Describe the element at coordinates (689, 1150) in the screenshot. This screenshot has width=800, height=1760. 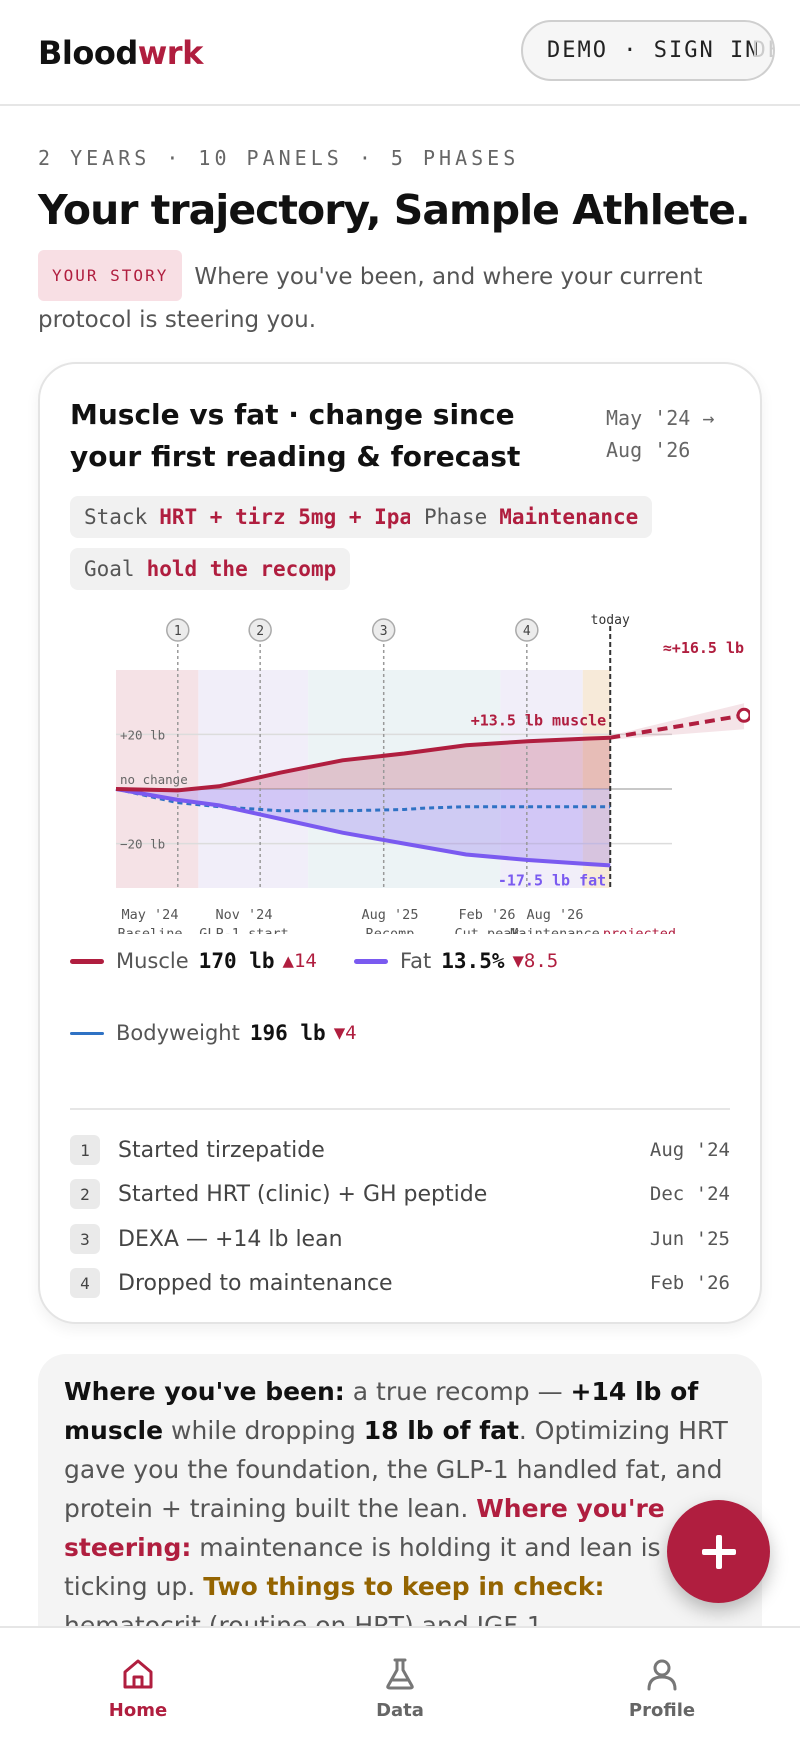
I see `event-date: Aug '24` at that location.